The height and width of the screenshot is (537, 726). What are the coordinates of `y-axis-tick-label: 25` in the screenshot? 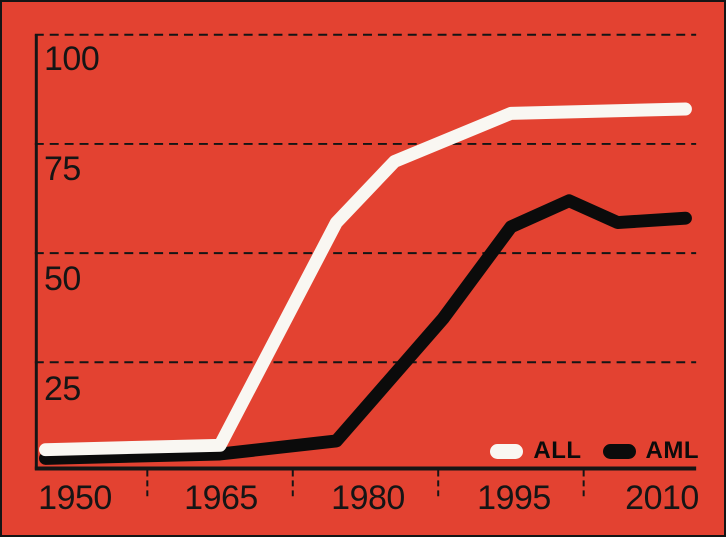 It's located at (62, 389).